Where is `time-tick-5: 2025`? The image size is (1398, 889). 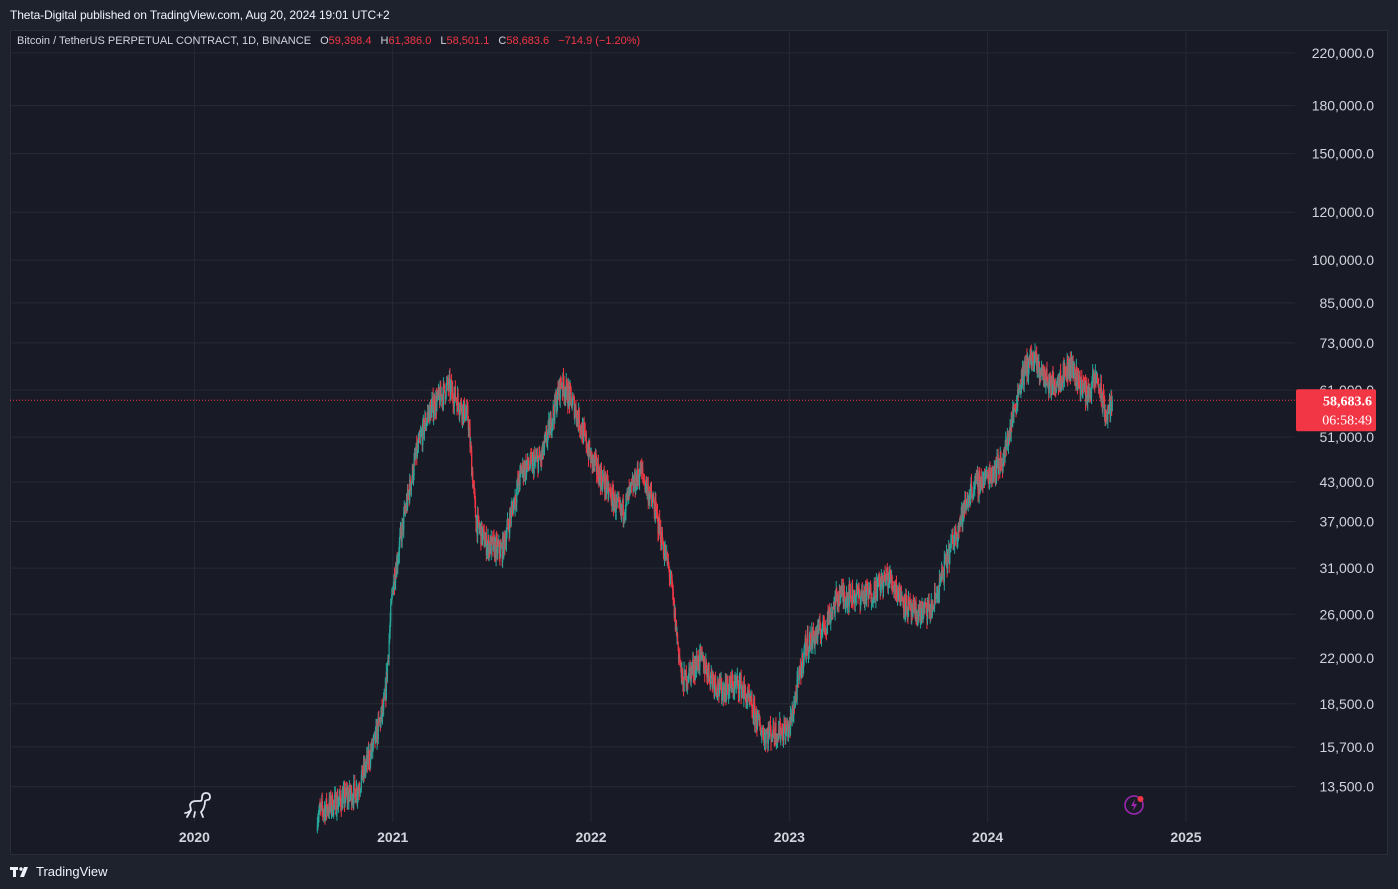 time-tick-5: 2025 is located at coordinates (1185, 837).